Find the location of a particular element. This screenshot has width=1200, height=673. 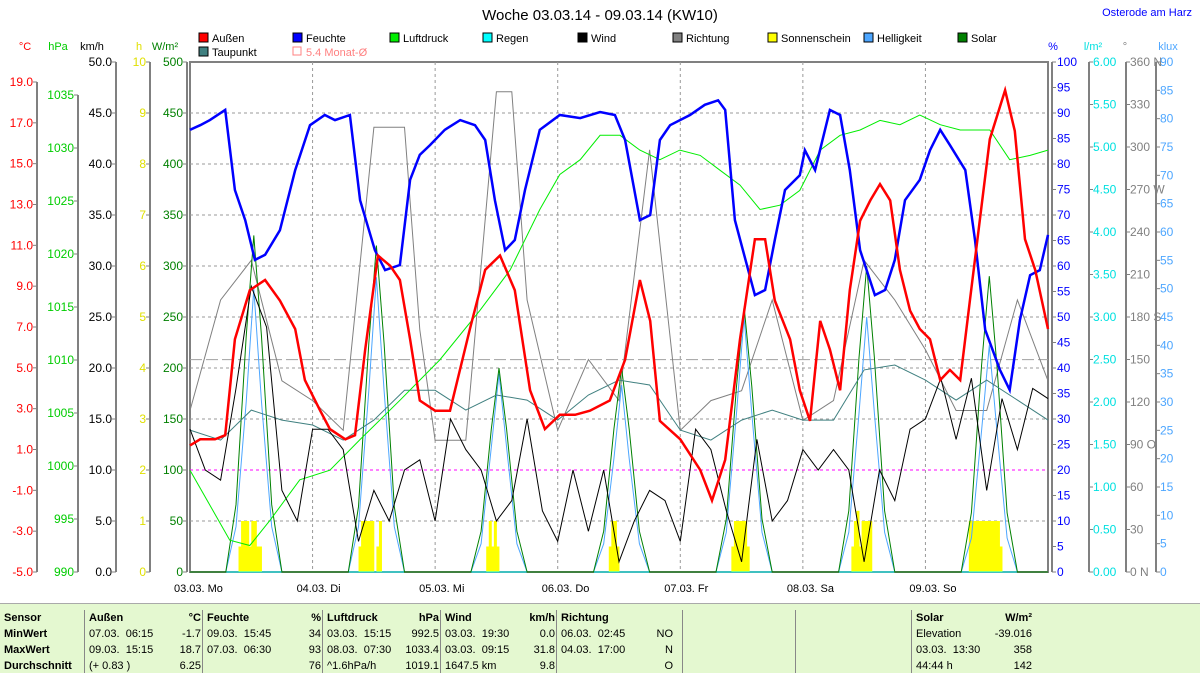

axis-tick-label: 3.00 is located at coordinates (1105, 317).